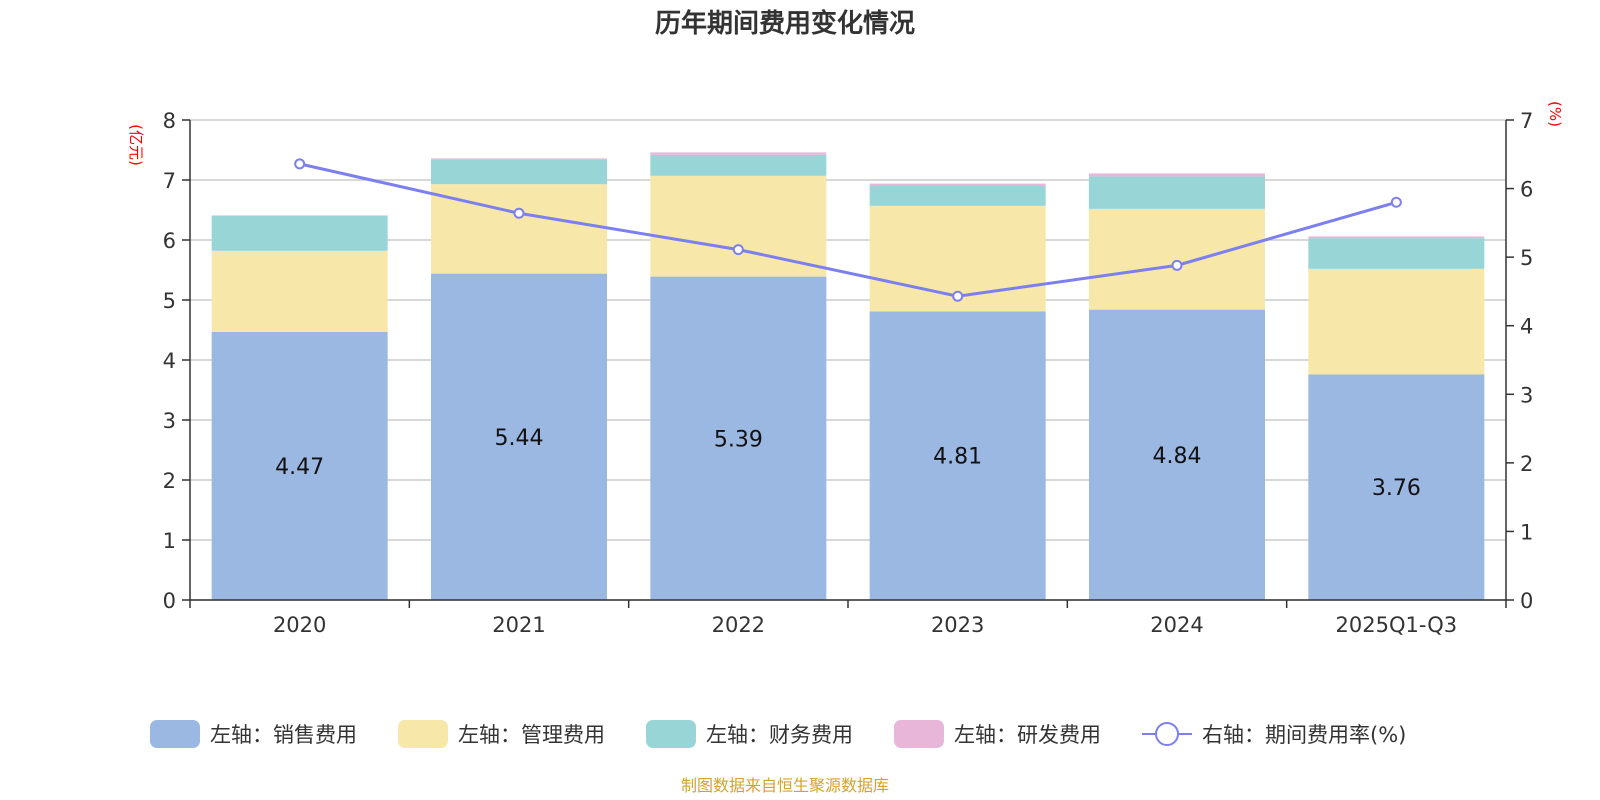  I want to click on right-tick-label: 6, so click(1526, 190).